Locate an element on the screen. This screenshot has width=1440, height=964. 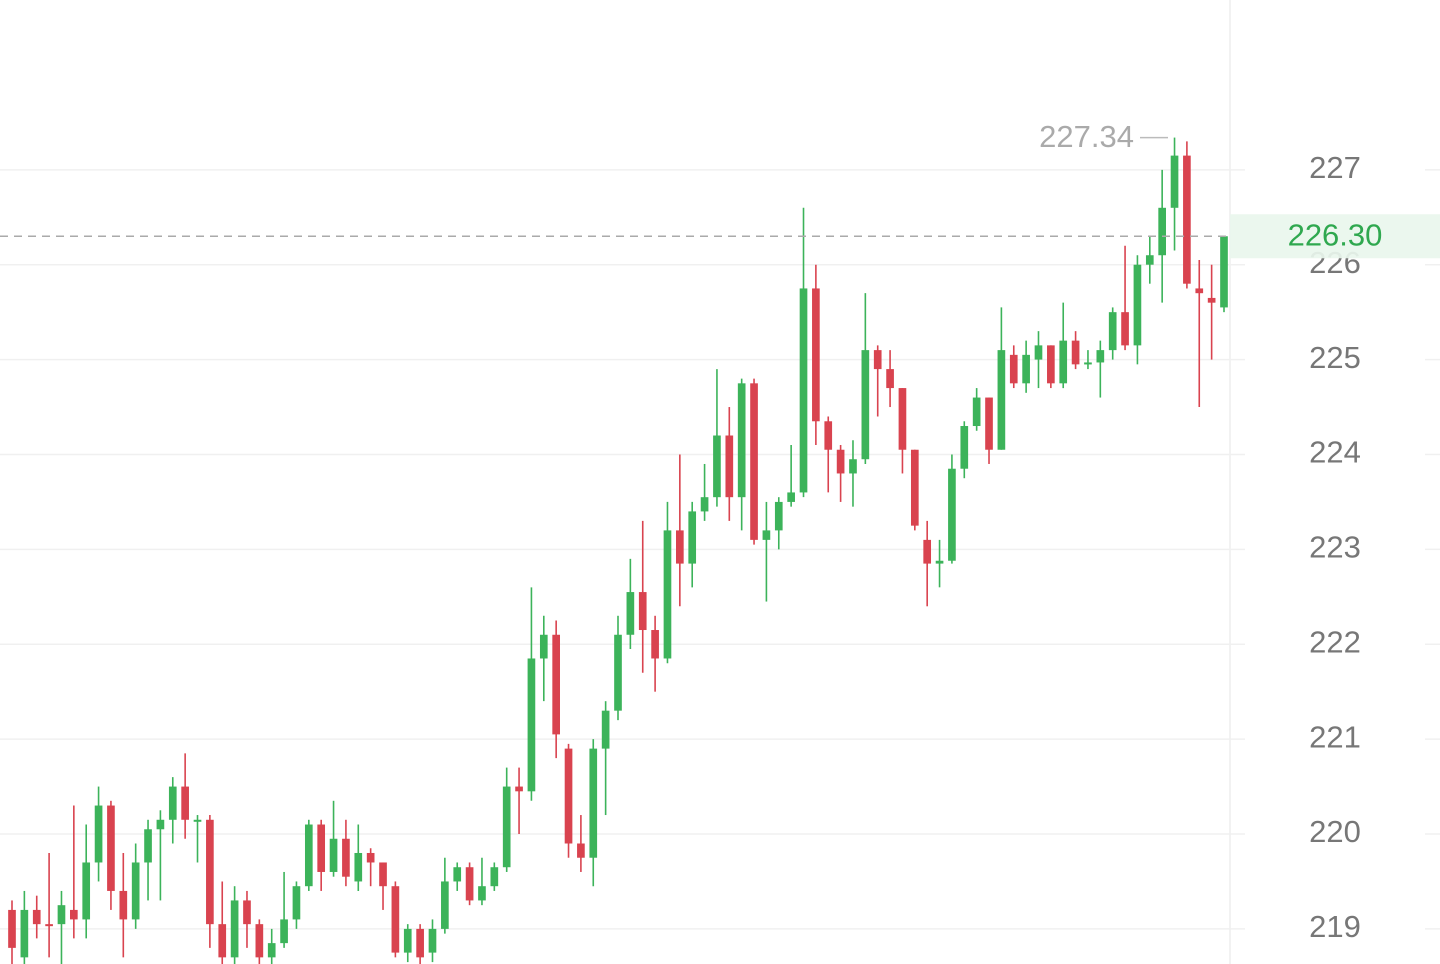
y-tick-label: 219 is located at coordinates (1335, 926).